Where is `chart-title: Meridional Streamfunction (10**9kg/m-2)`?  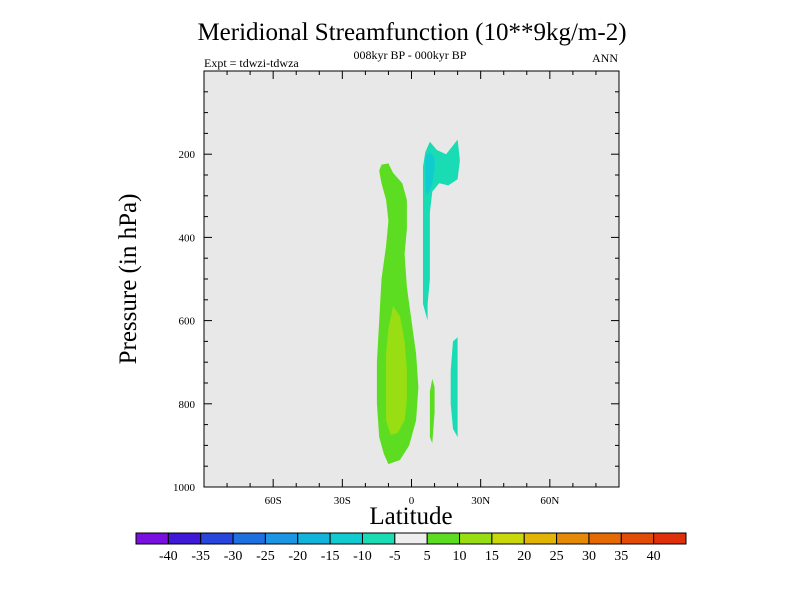
chart-title: Meridional Streamfunction (10**9kg/m-2) is located at coordinates (411, 32).